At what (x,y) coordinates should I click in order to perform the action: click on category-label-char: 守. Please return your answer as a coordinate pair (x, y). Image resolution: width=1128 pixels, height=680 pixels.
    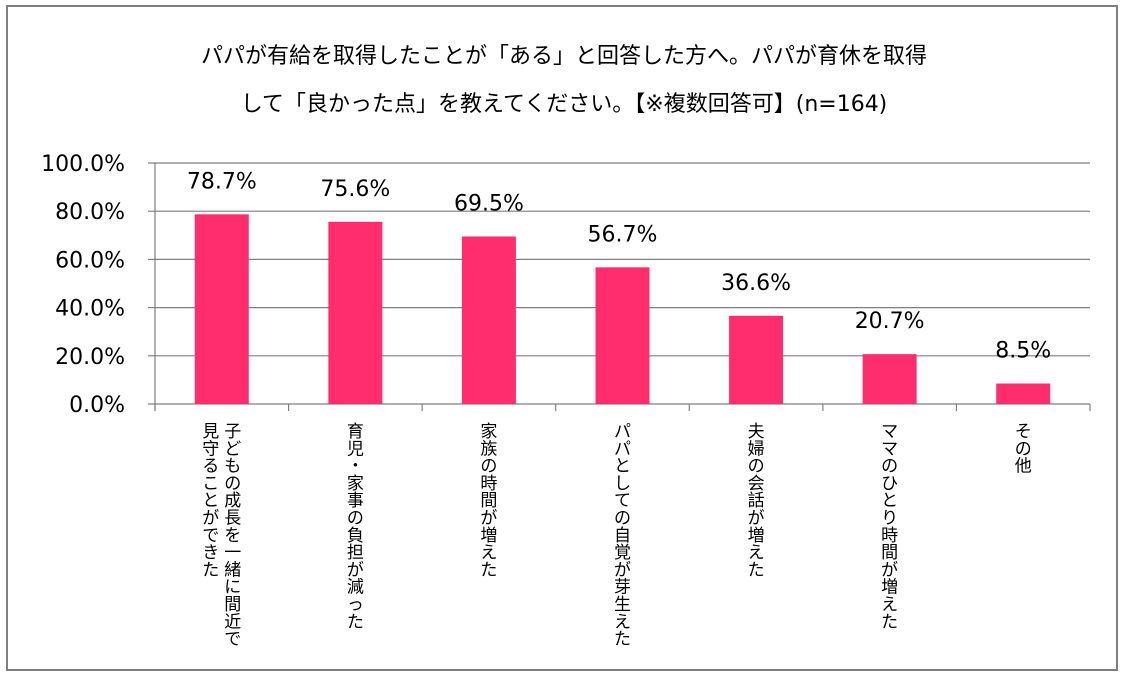
    Looking at the image, I should click on (210, 449).